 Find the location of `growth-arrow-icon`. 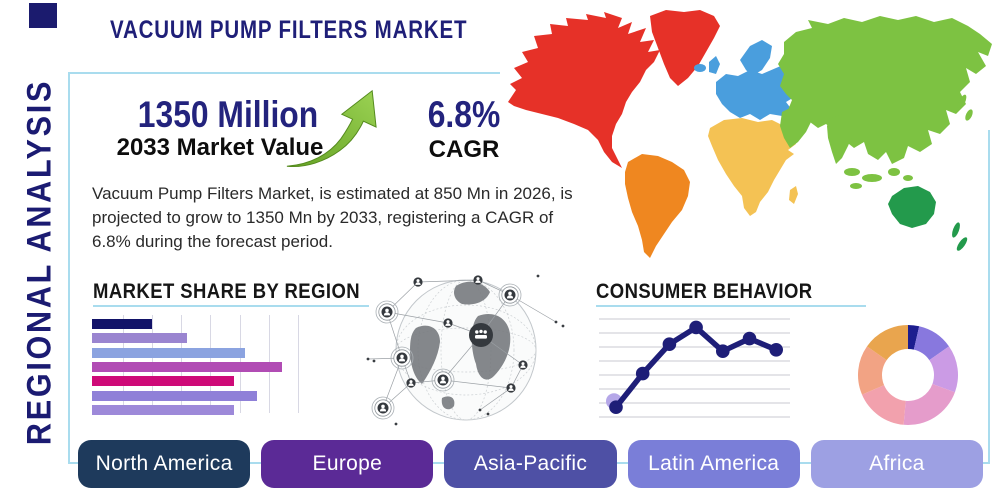

growth-arrow-icon is located at coordinates (332, 128).